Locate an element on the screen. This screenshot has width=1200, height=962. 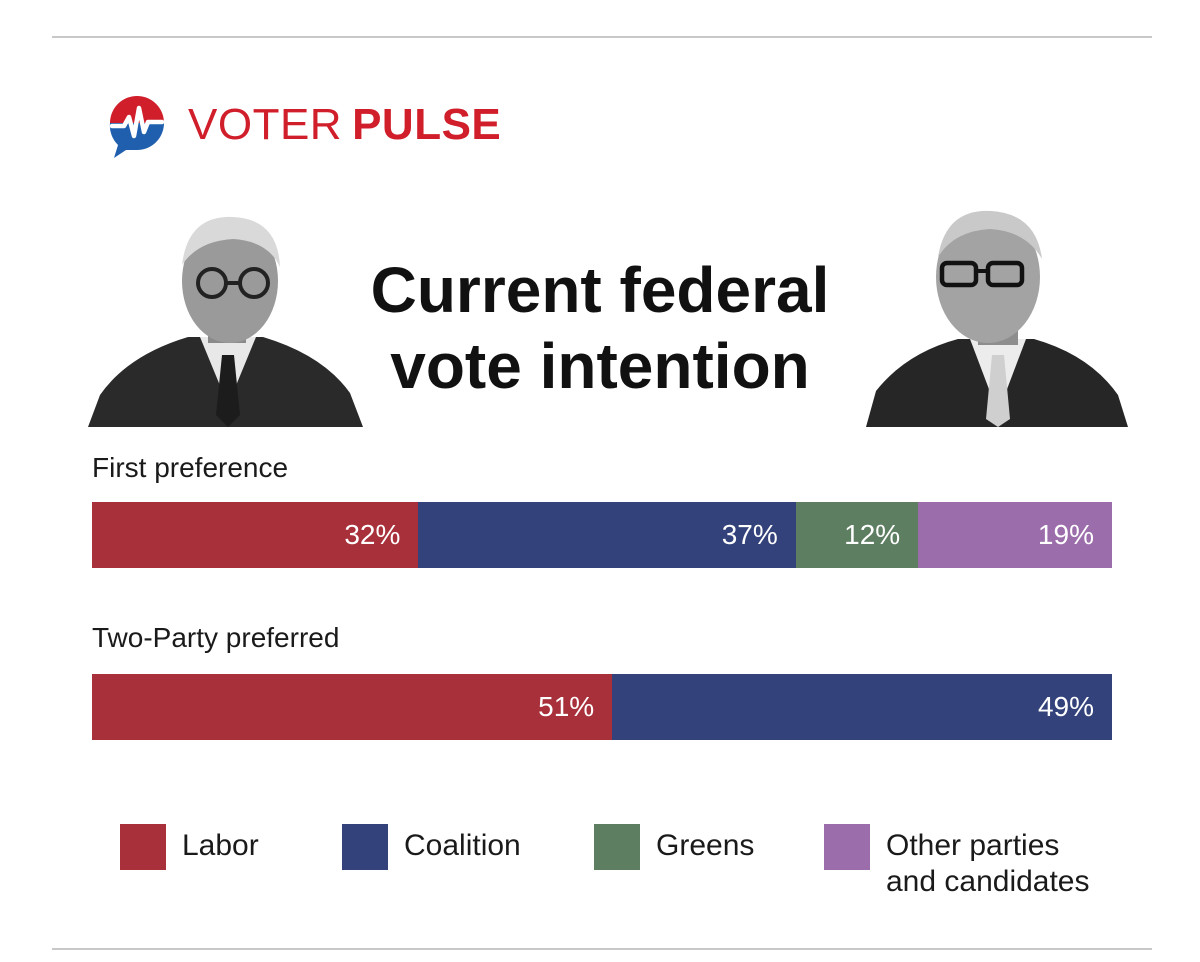
bar-segment-greens-first-preference: 12% is located at coordinates (857, 535).